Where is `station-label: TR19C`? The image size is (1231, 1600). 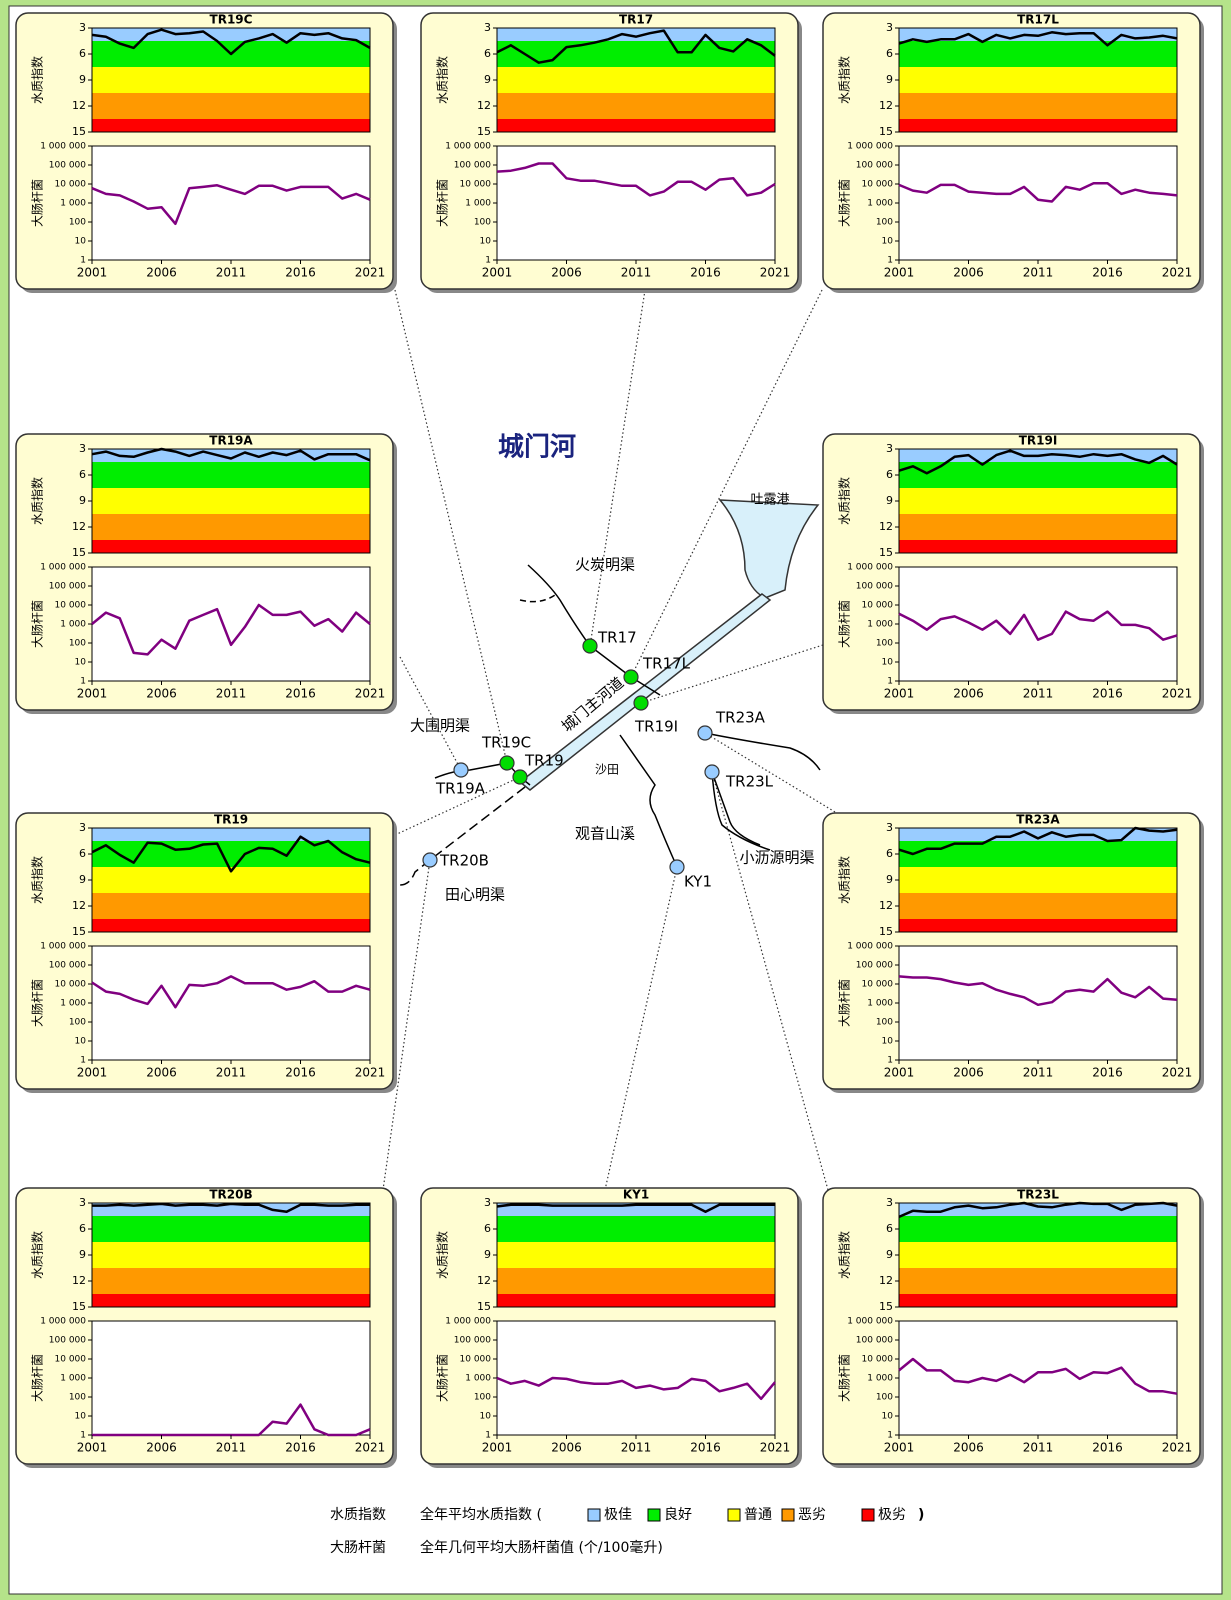
station-label: TR19C is located at coordinates (506, 743).